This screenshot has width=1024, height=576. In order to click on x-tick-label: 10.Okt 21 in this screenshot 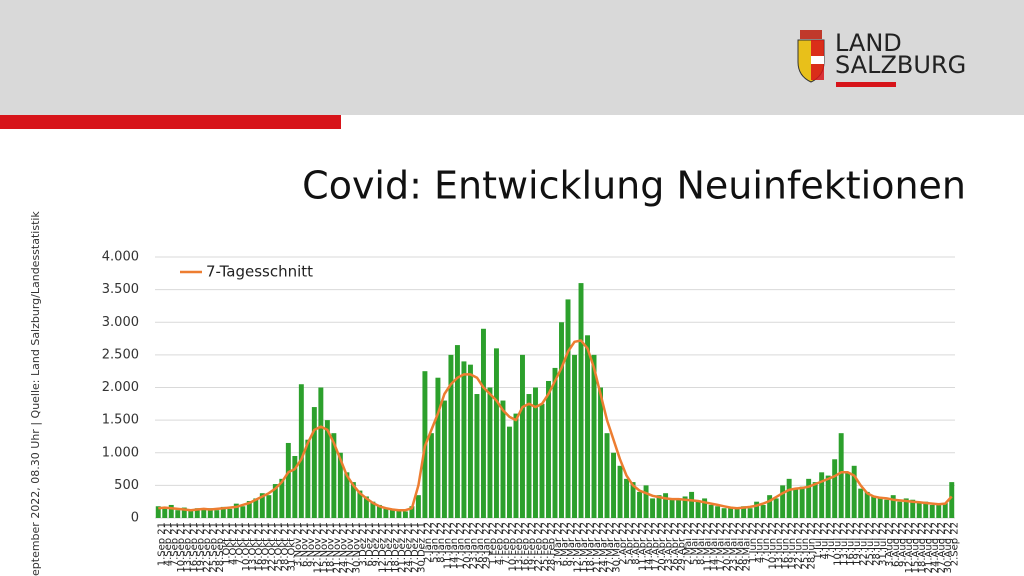, I will do `click(246, 546)`.